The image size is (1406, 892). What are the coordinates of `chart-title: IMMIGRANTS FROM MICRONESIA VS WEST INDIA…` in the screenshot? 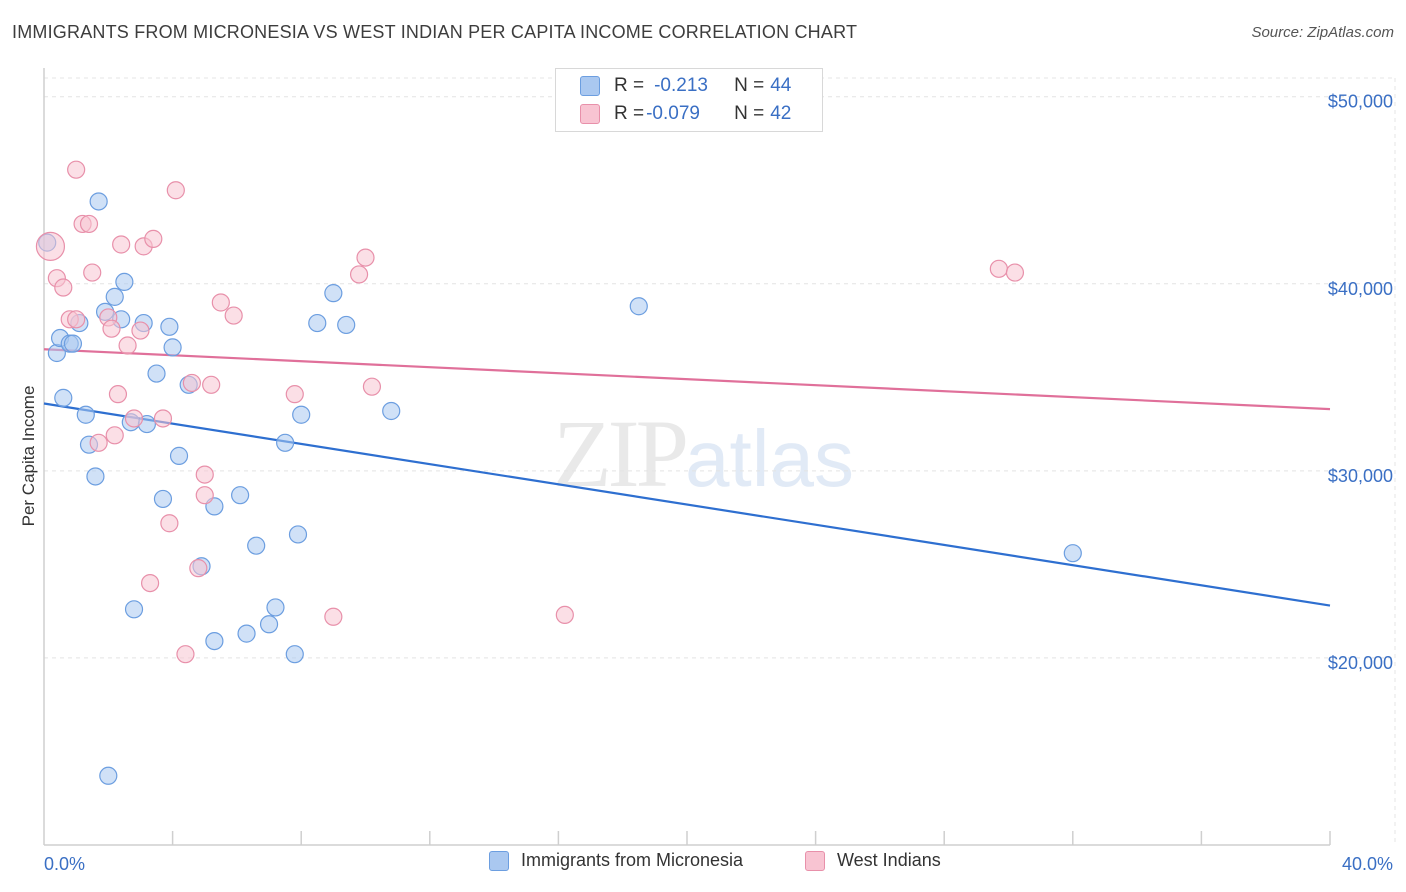 It's located at (435, 32).